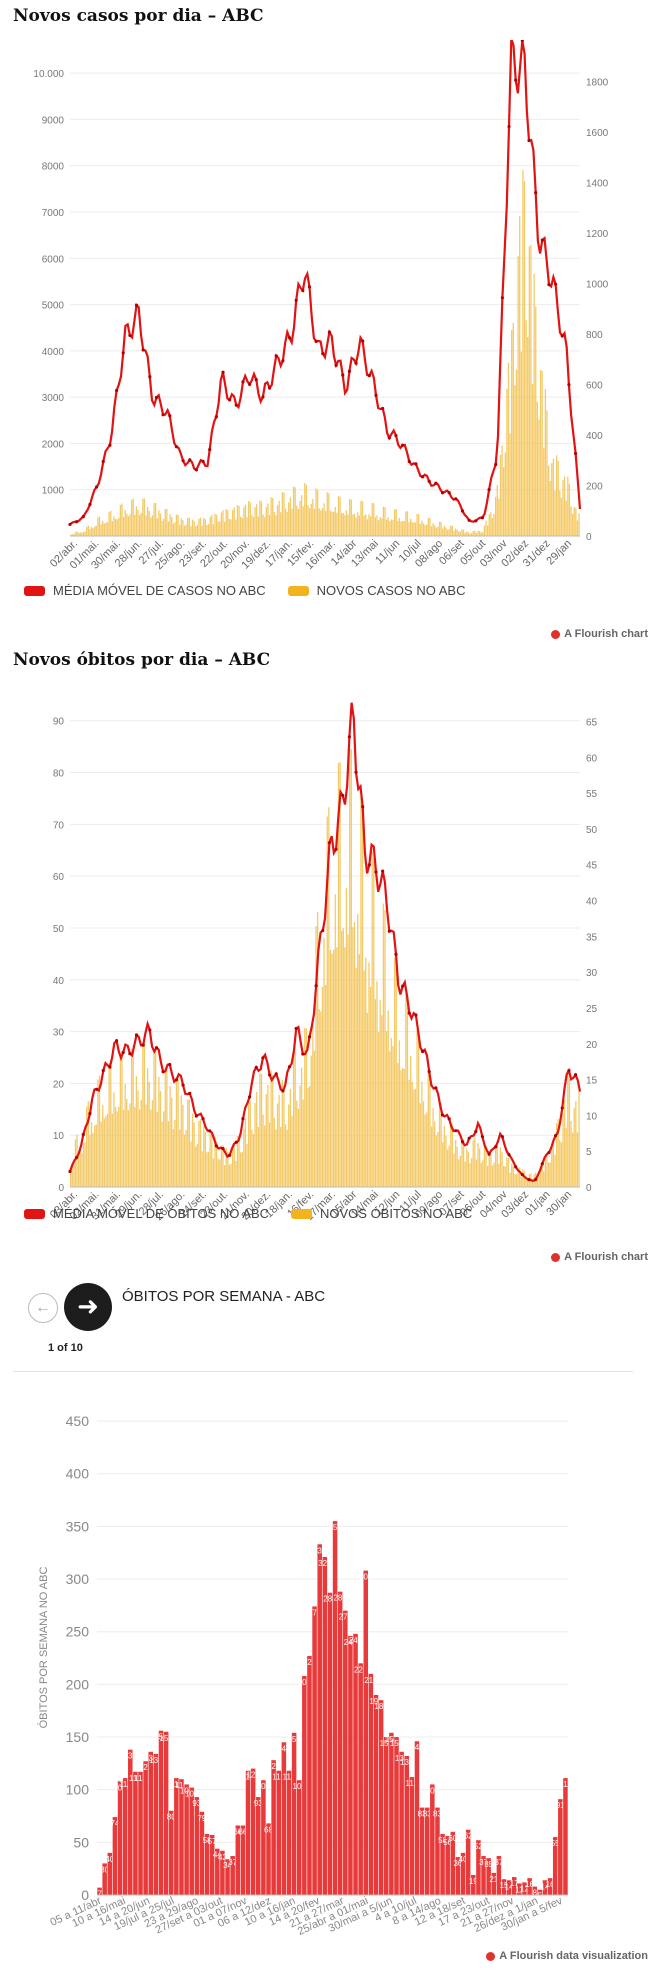 The height and width of the screenshot is (1973, 664). What do you see at coordinates (592, 866) in the screenshot?
I see `y2-tick-label: 45` at bounding box center [592, 866].